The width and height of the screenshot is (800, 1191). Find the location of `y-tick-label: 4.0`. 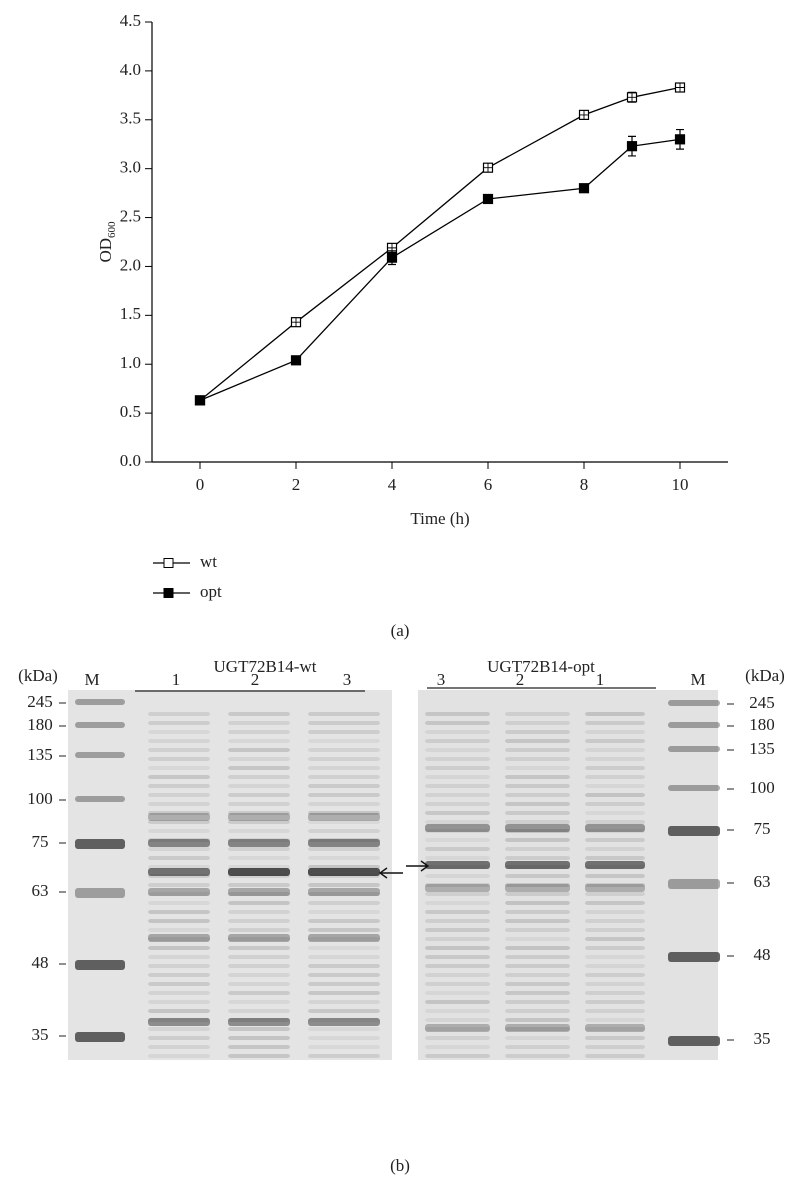

y-tick-label: 4.0 is located at coordinates (130, 69).